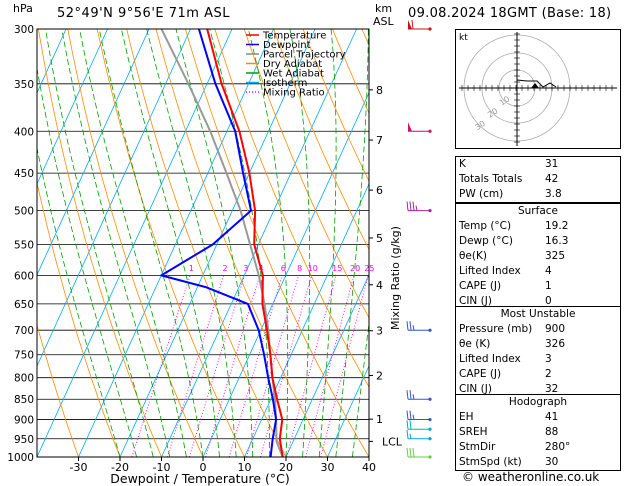 The width and height of the screenshot is (629, 486). What do you see at coordinates (515, 447) in the screenshot?
I see `hodograph-row: StmDir 280°` at bounding box center [515, 447].